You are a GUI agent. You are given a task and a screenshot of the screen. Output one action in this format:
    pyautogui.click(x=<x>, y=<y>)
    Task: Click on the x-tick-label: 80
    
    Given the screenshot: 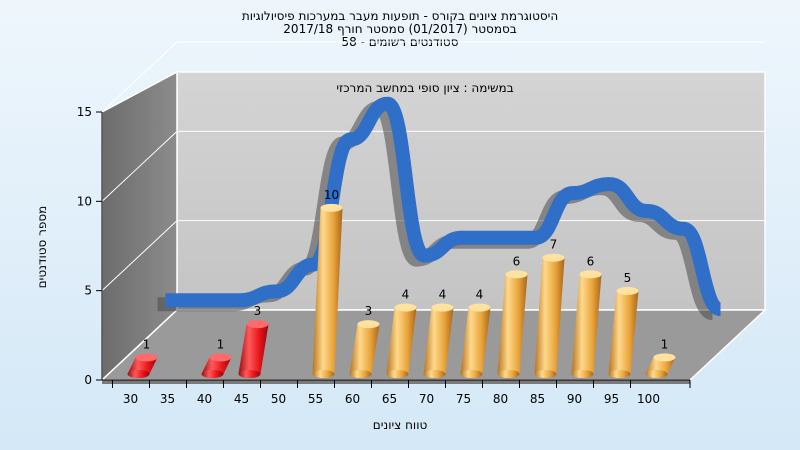 What is the action you would take?
    pyautogui.click(x=500, y=399)
    